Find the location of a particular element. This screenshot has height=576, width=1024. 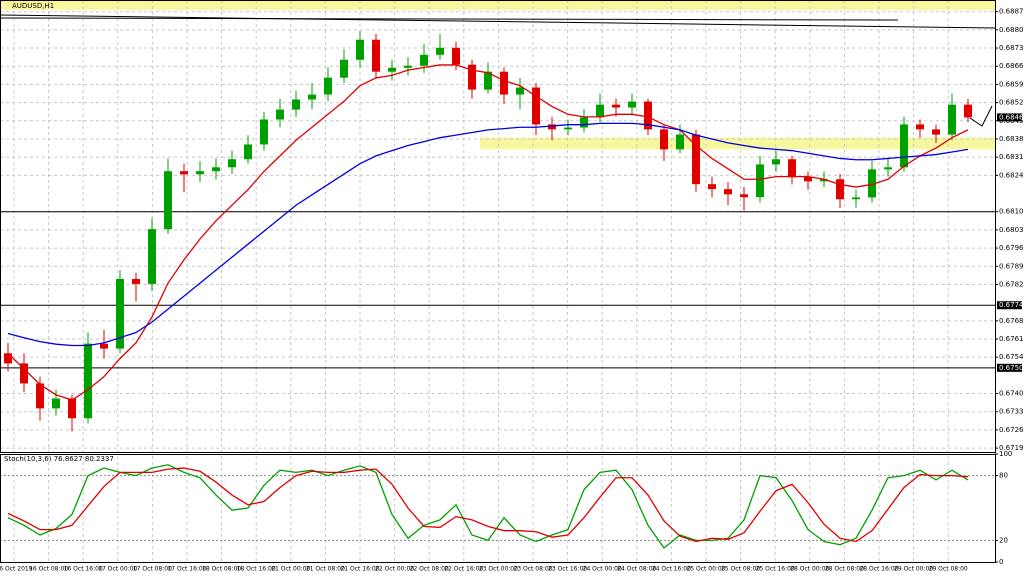

y-tick-label: 0 is located at coordinates (1001, 562).